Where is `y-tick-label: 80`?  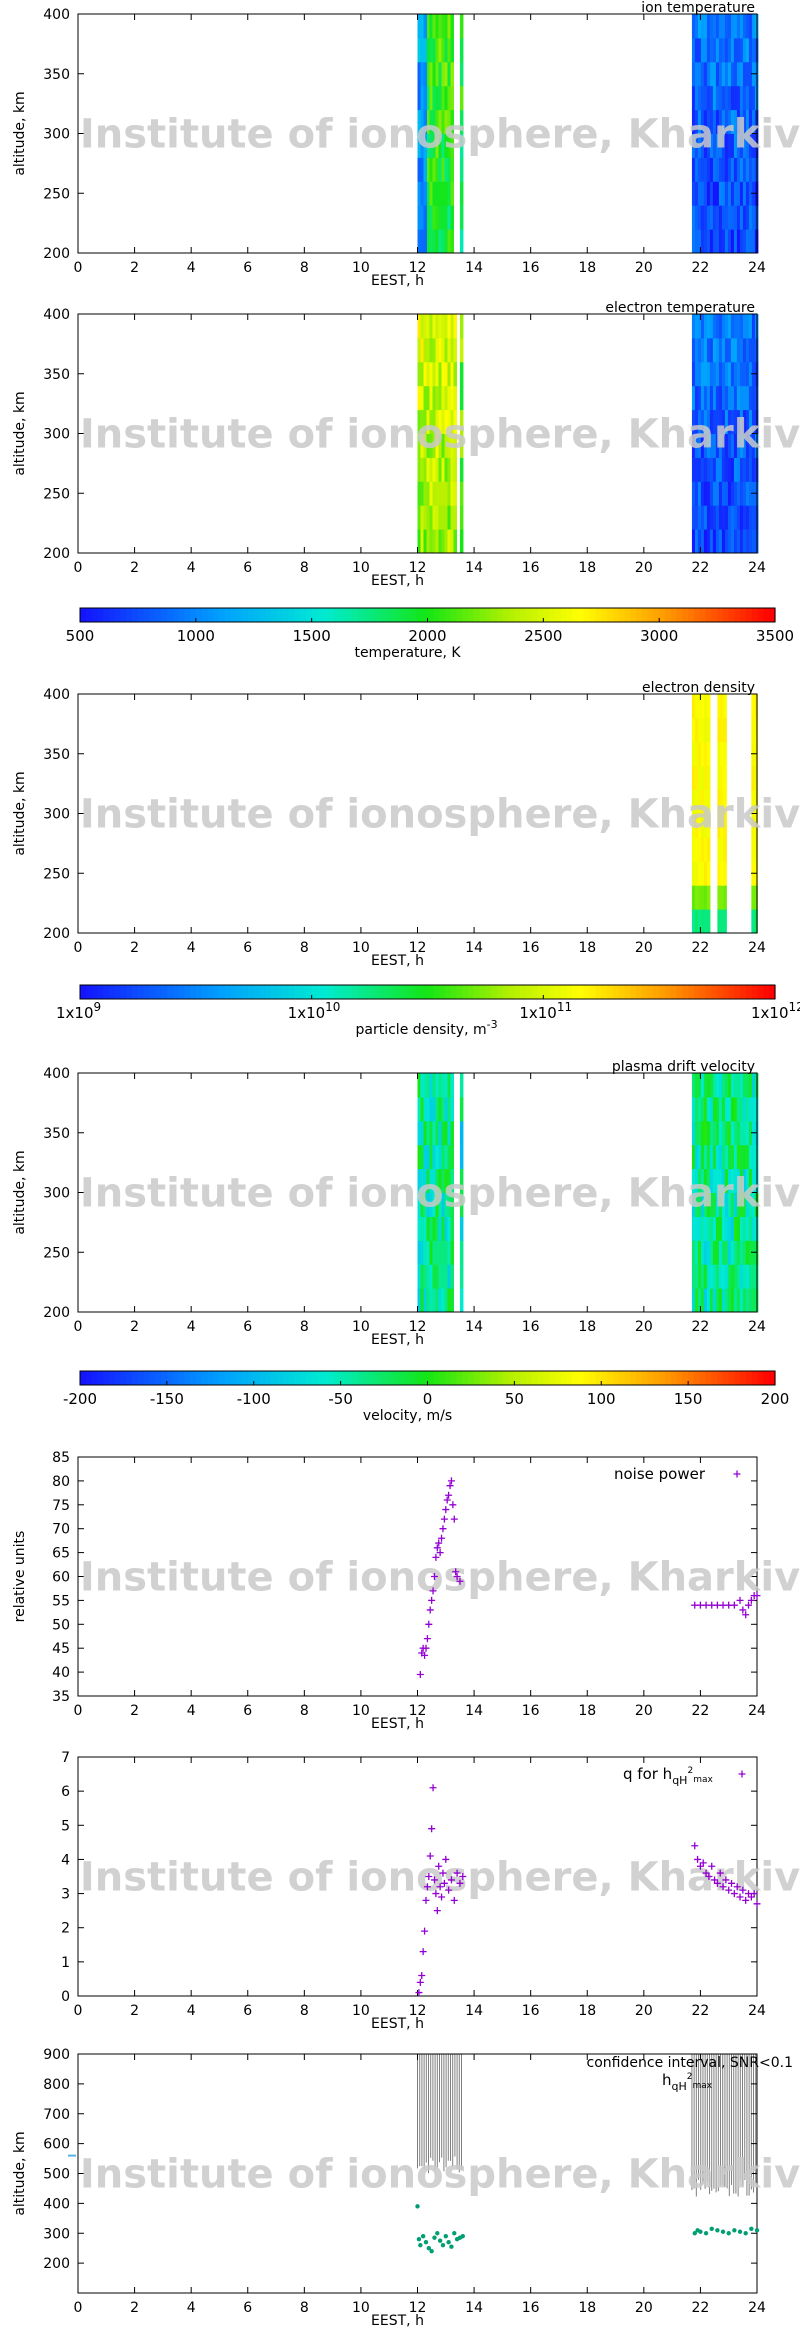
y-tick-label: 80 is located at coordinates (61, 1482).